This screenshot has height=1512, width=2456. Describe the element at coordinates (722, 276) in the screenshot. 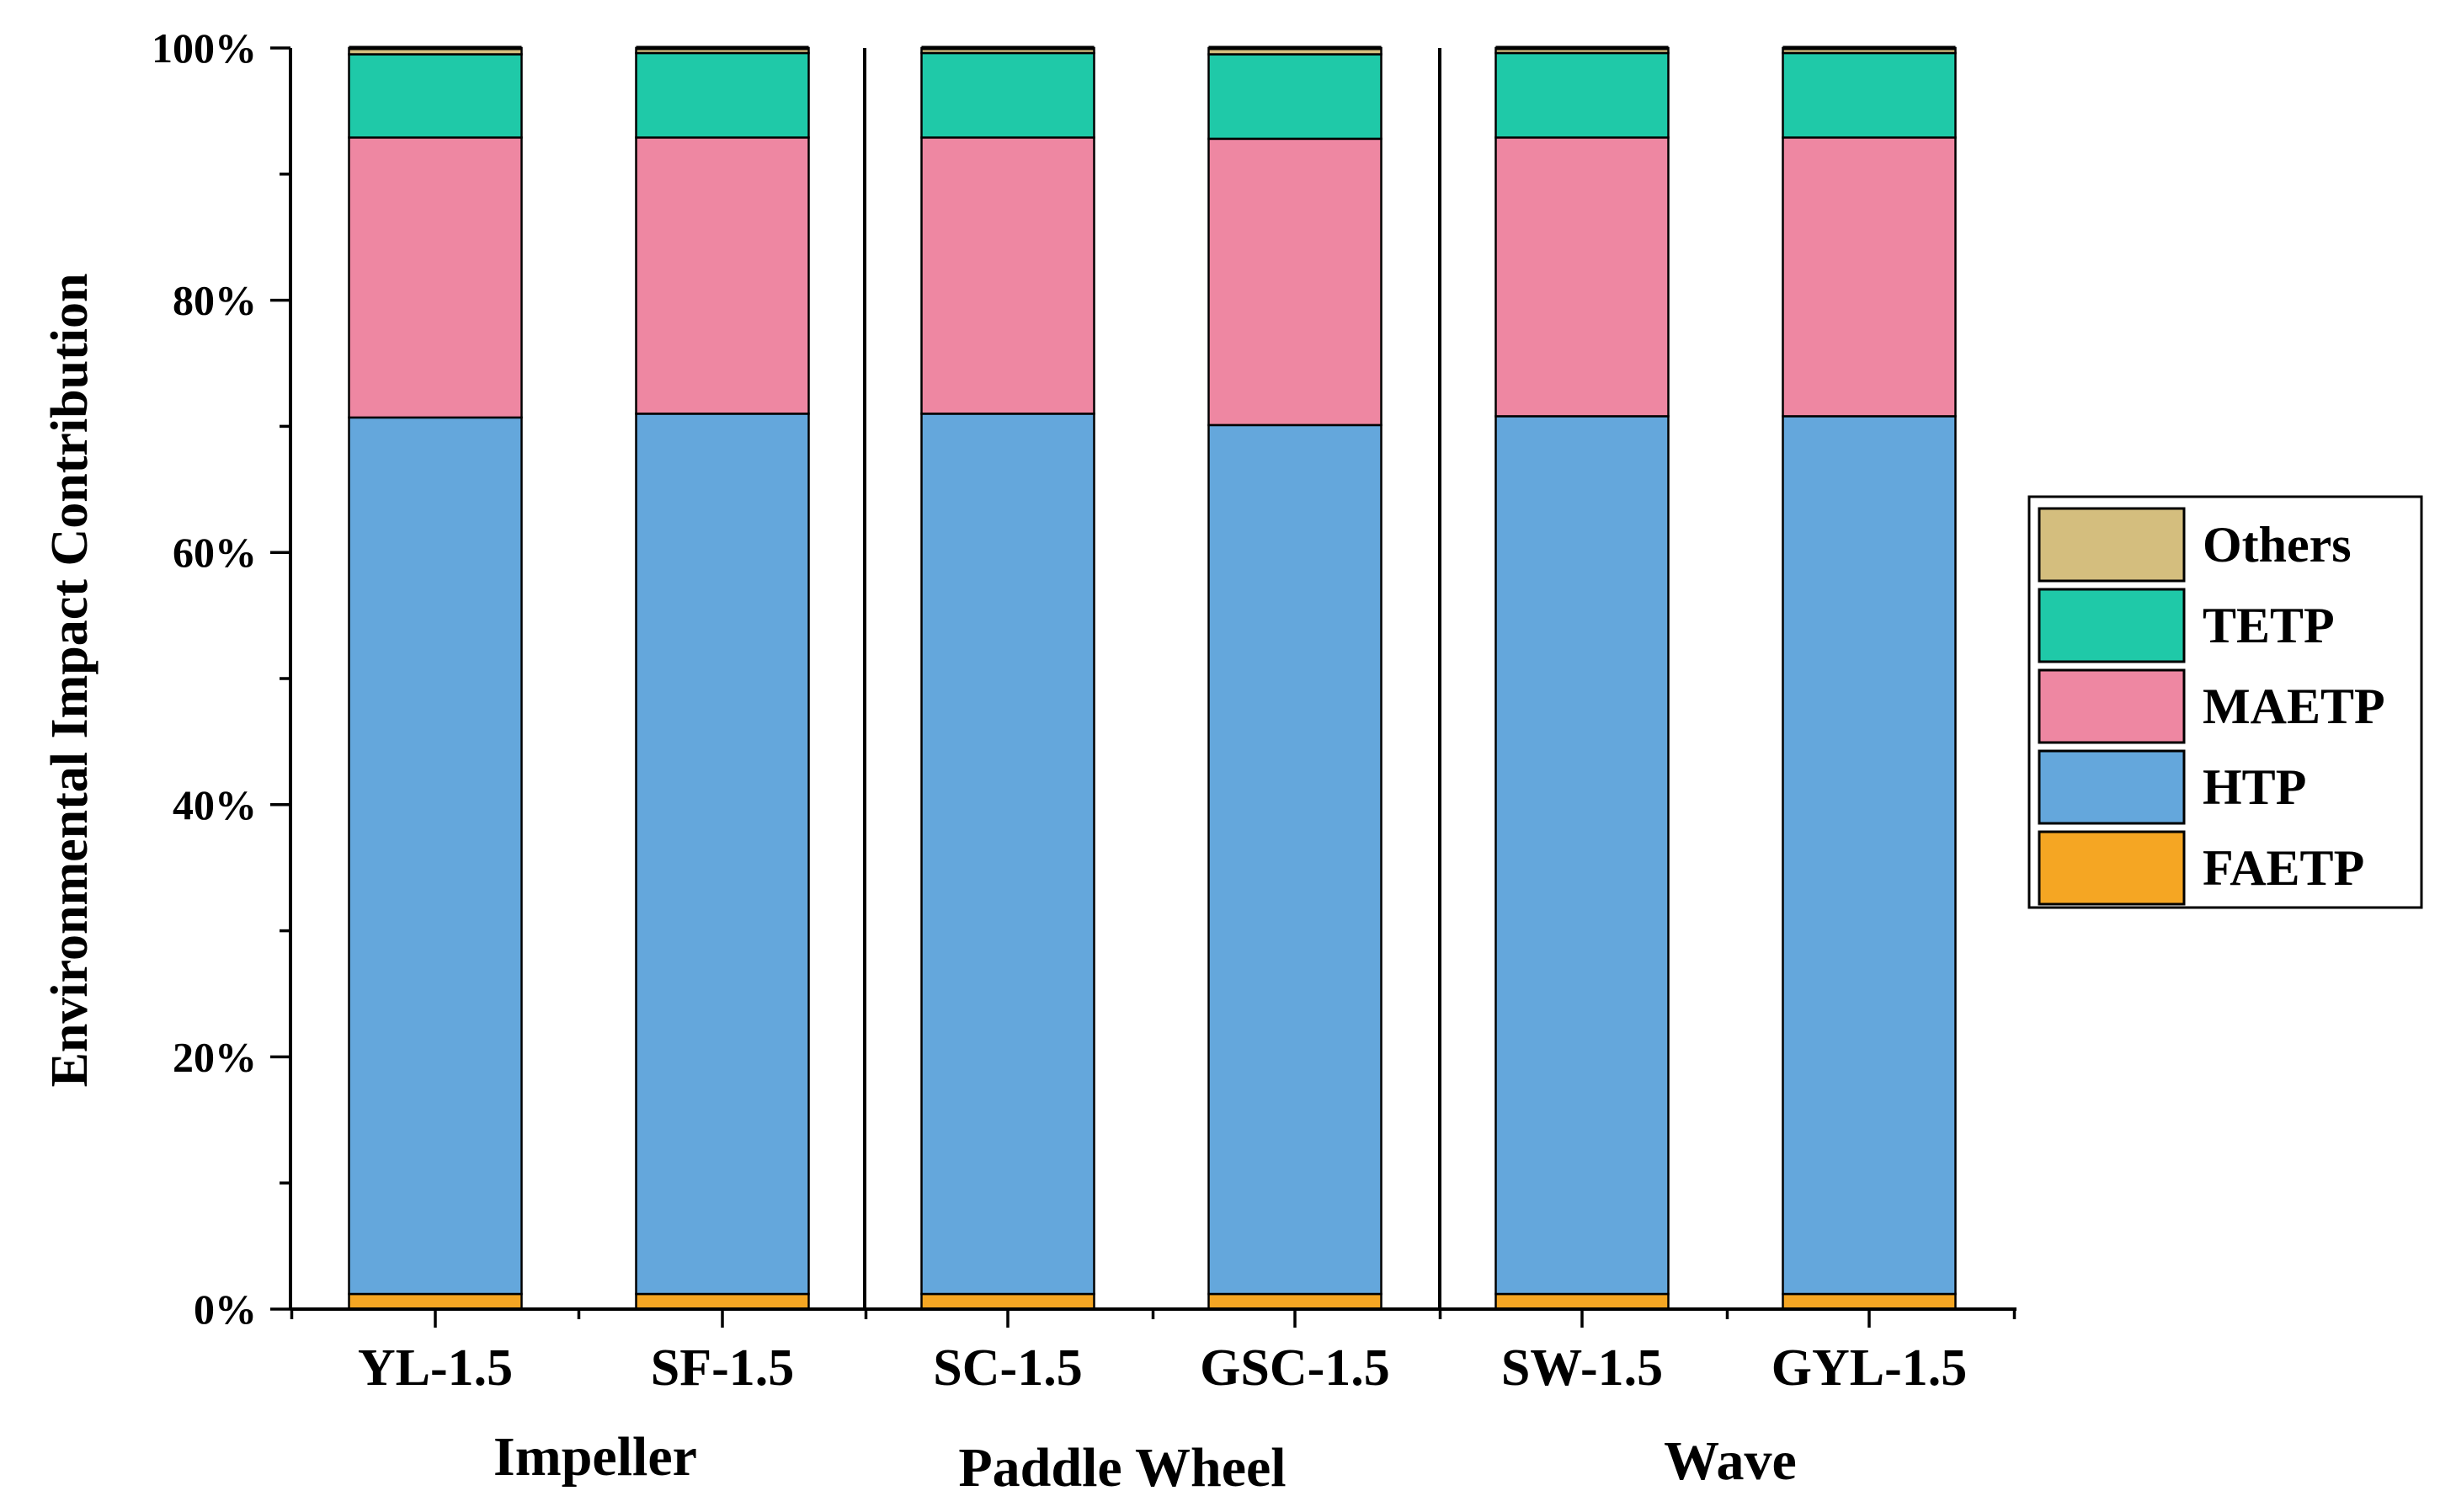

I see `bar-segment-maetp-sf-1.5` at that location.